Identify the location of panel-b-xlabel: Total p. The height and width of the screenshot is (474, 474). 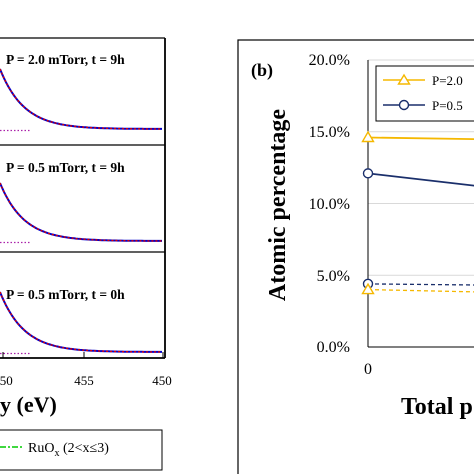
(437, 407).